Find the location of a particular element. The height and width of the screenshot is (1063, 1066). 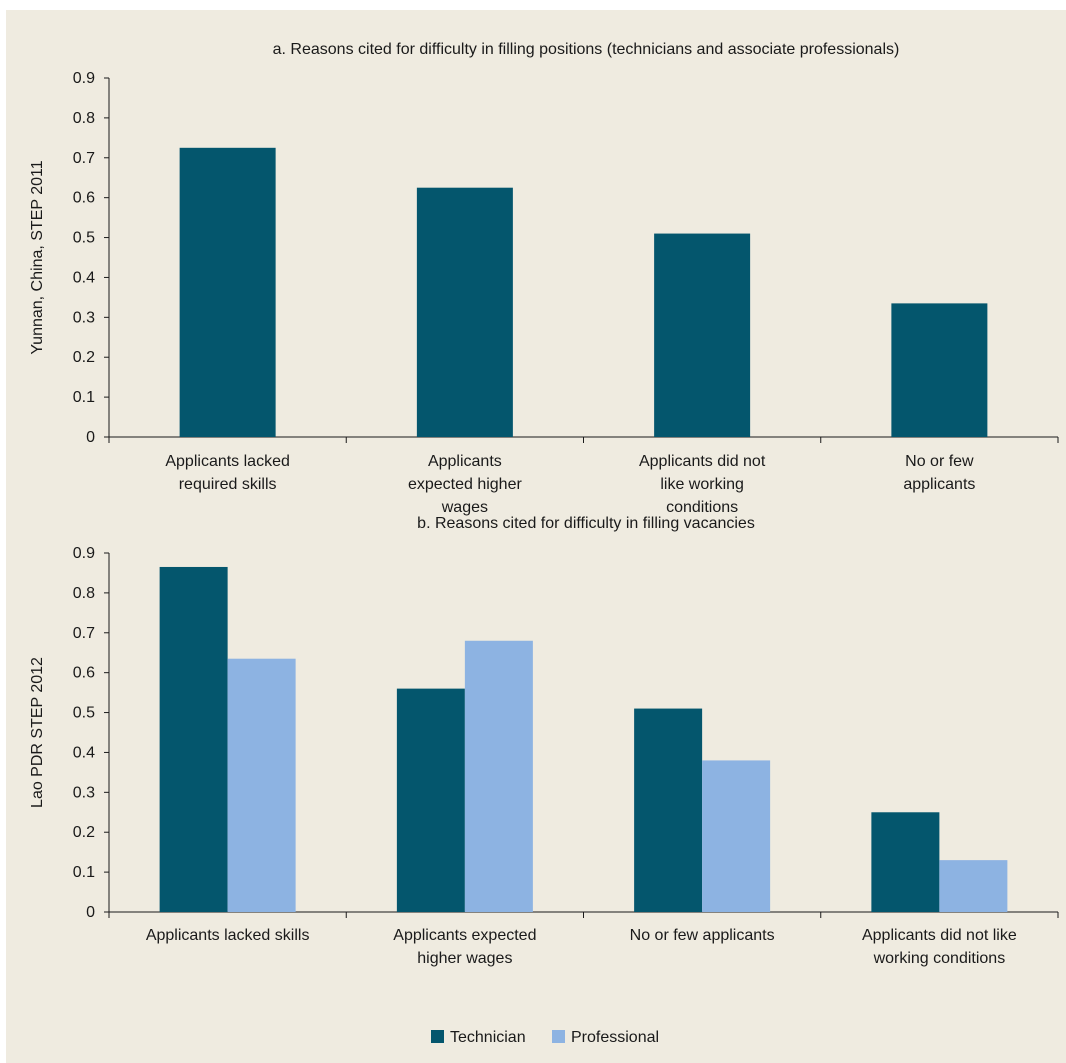

x-category-label: working conditions is located at coordinates (939, 958).